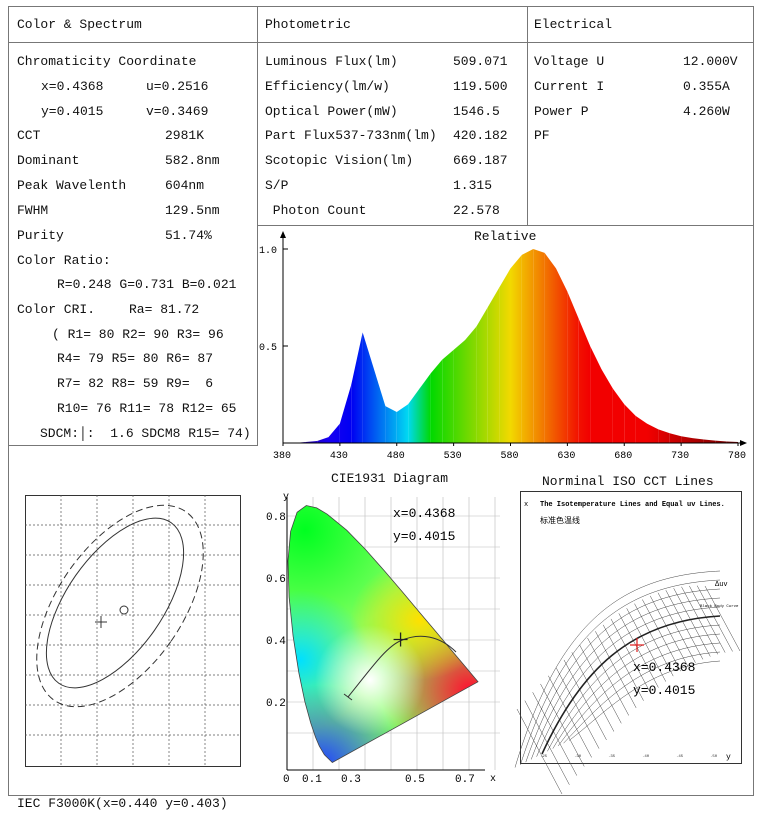 The width and height of the screenshot is (768, 820). Describe the element at coordinates (316, 210) in the screenshot. I see `pm-label-6: Photon Count` at that location.